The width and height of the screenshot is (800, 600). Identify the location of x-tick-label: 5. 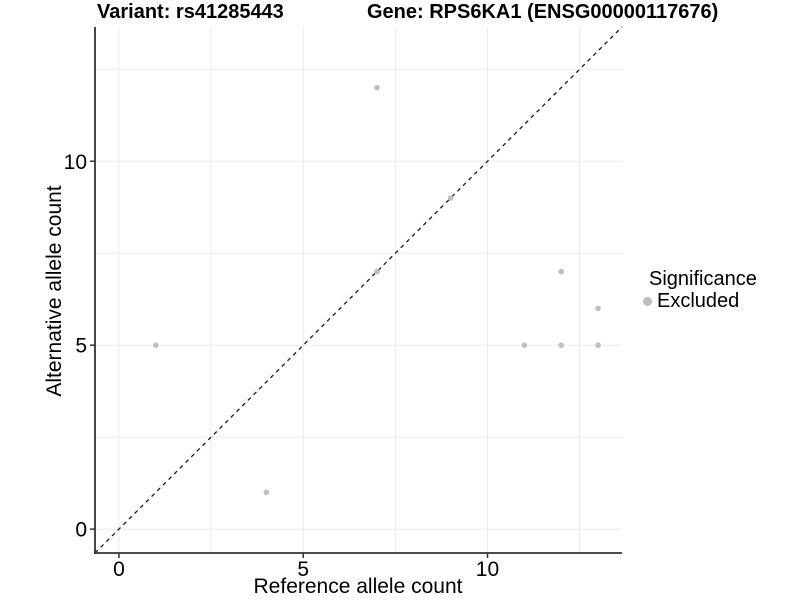
(303, 569).